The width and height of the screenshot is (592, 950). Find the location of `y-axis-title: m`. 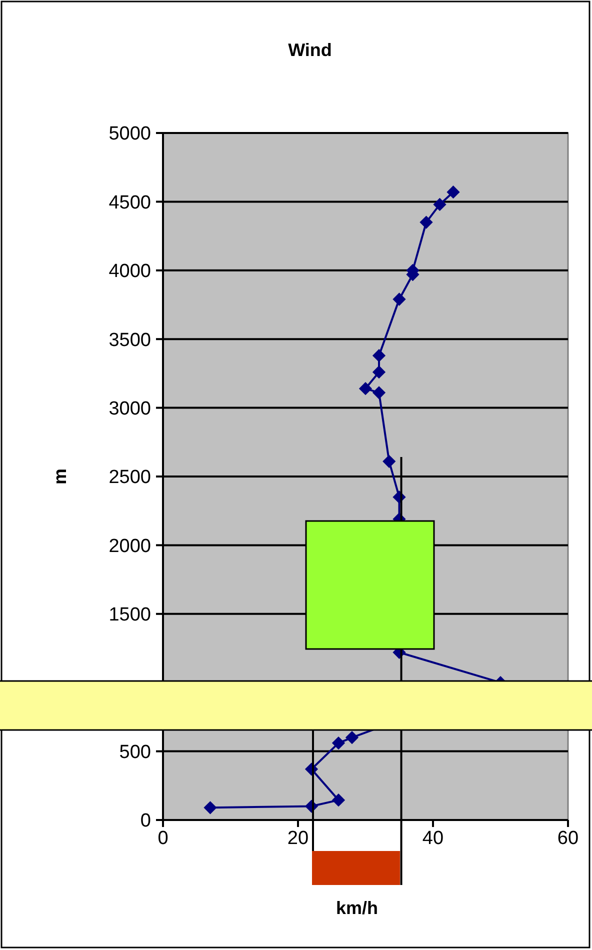

y-axis-title: m is located at coordinates (60, 476).